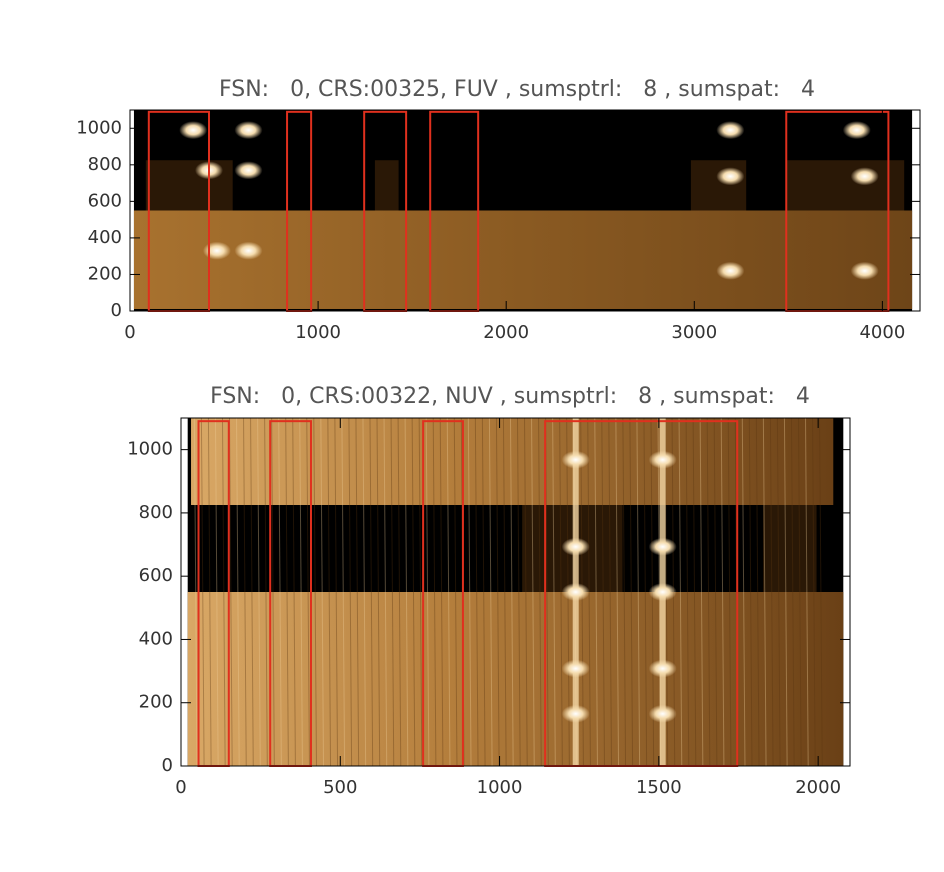  Describe the element at coordinates (515, 679) in the screenshot. I see `image-brown-bottom` at that location.